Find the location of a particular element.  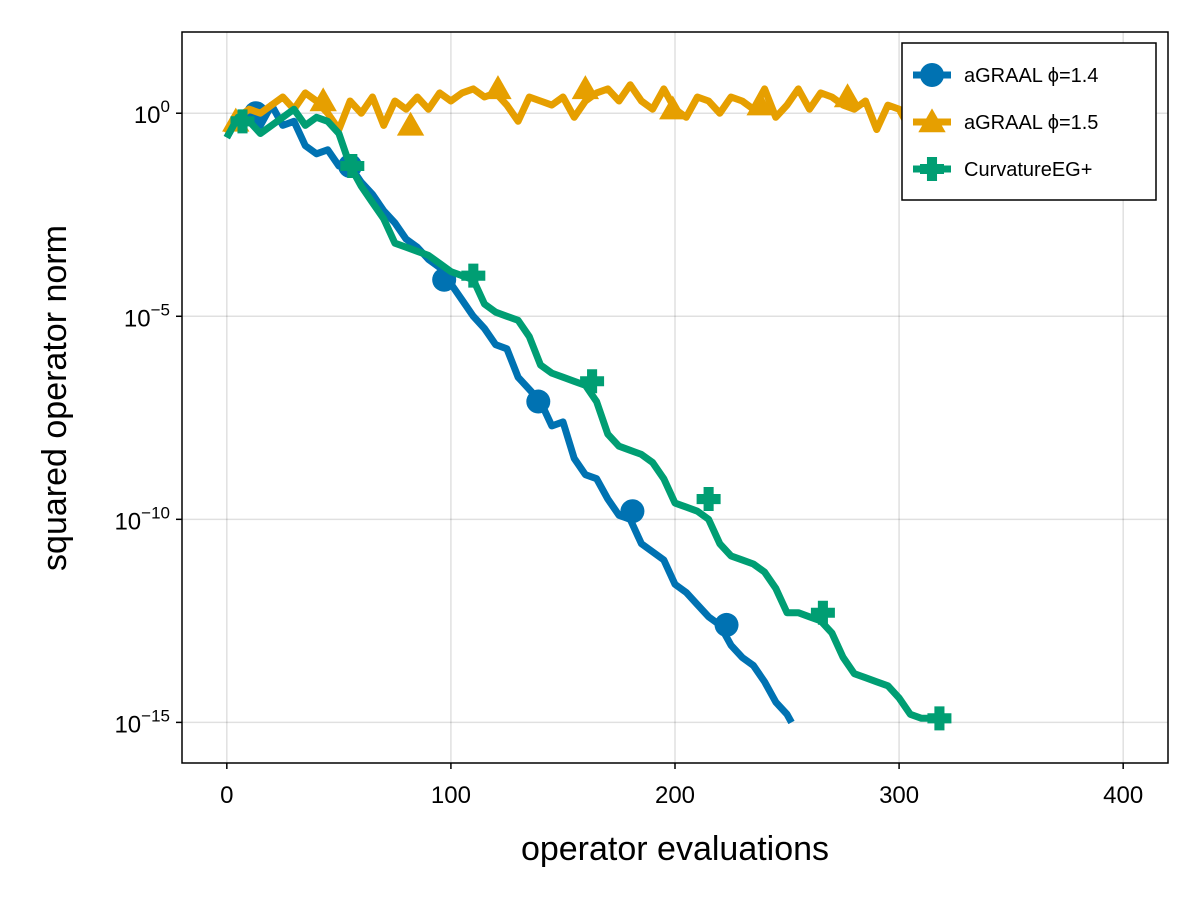

legend-item-agraal-1-5: aGRAAL ϕ=1.5 is located at coordinates (1005, 121).